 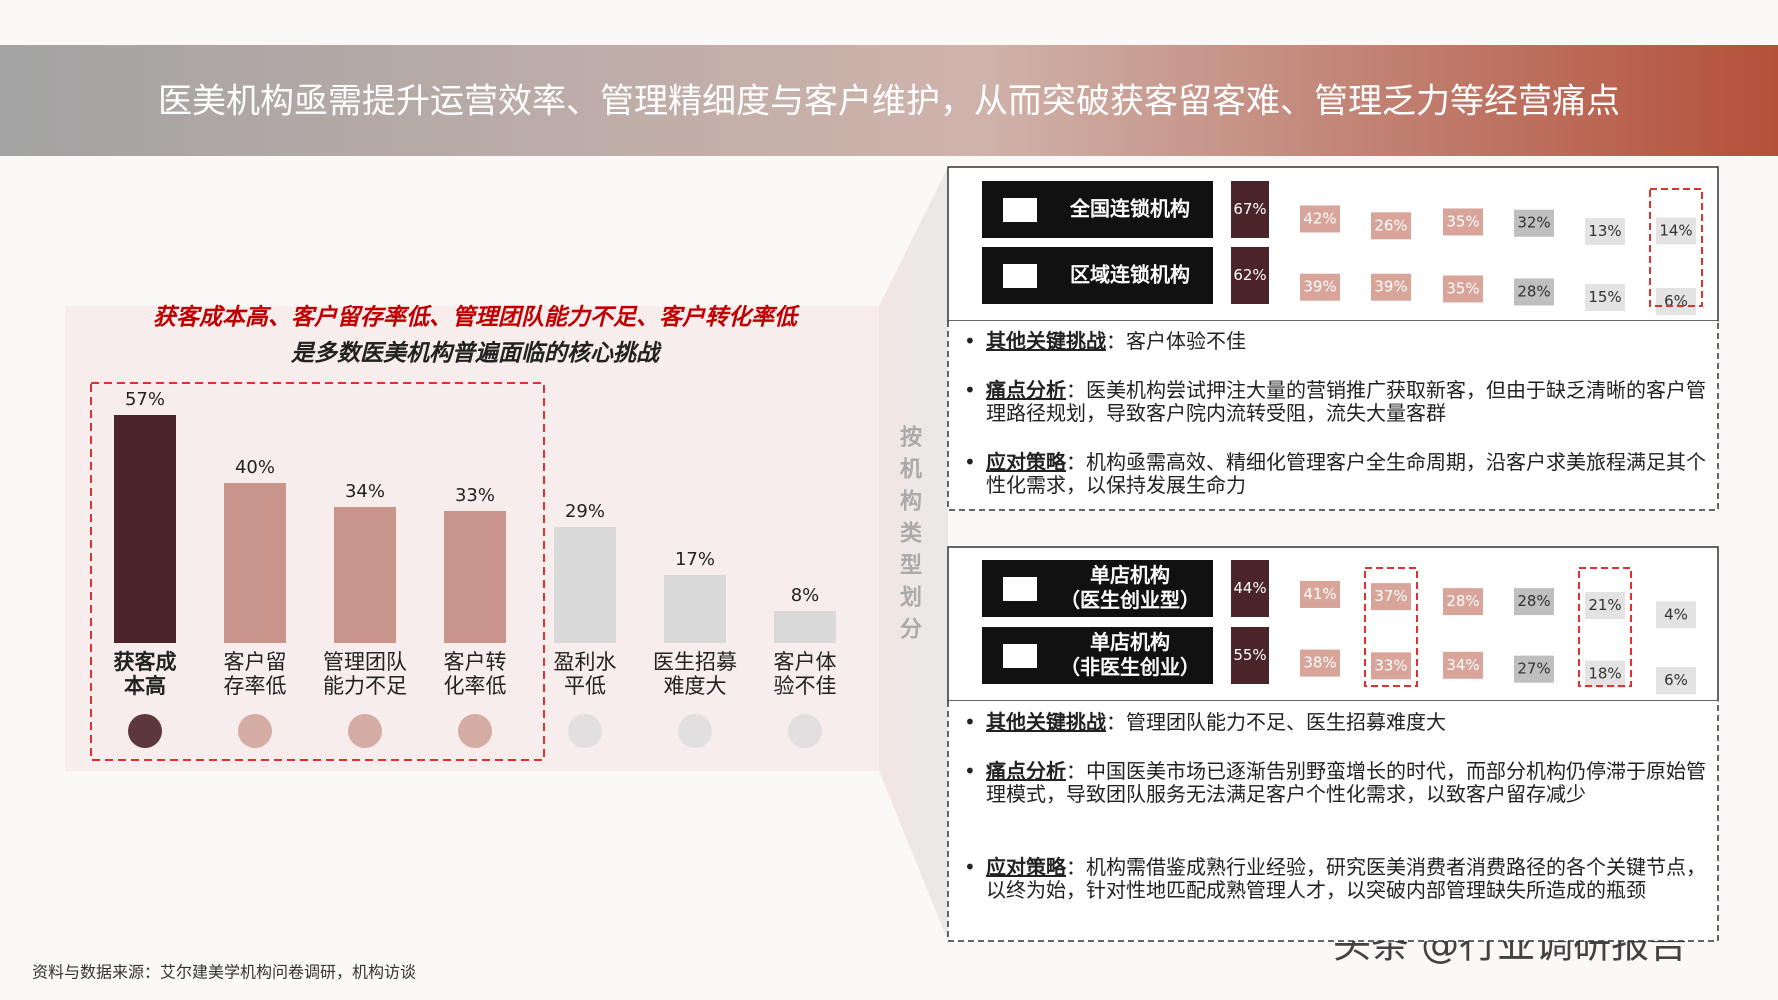 I want to click on category-label: 存率低, so click(x=255, y=686).